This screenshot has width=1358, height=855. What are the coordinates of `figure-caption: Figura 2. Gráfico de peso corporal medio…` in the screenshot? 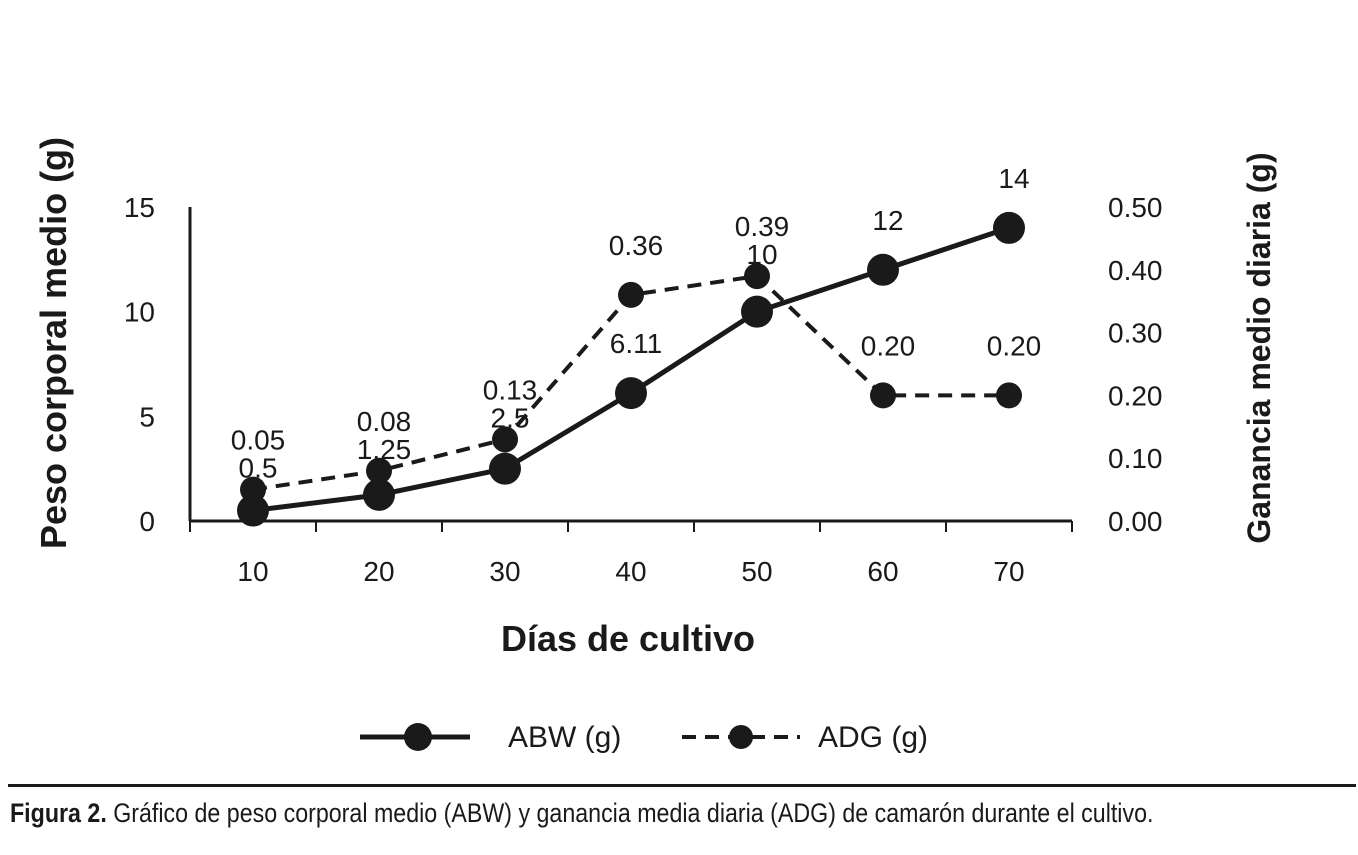 It's located at (588, 813).